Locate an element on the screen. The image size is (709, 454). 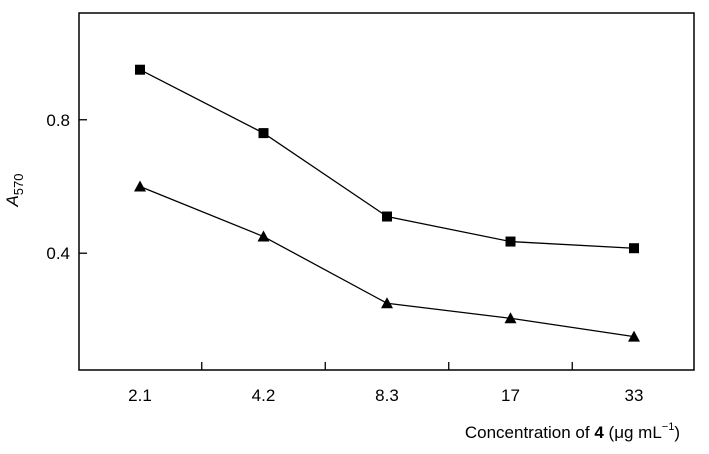
x-tick-label: 4.2 is located at coordinates (264, 395).